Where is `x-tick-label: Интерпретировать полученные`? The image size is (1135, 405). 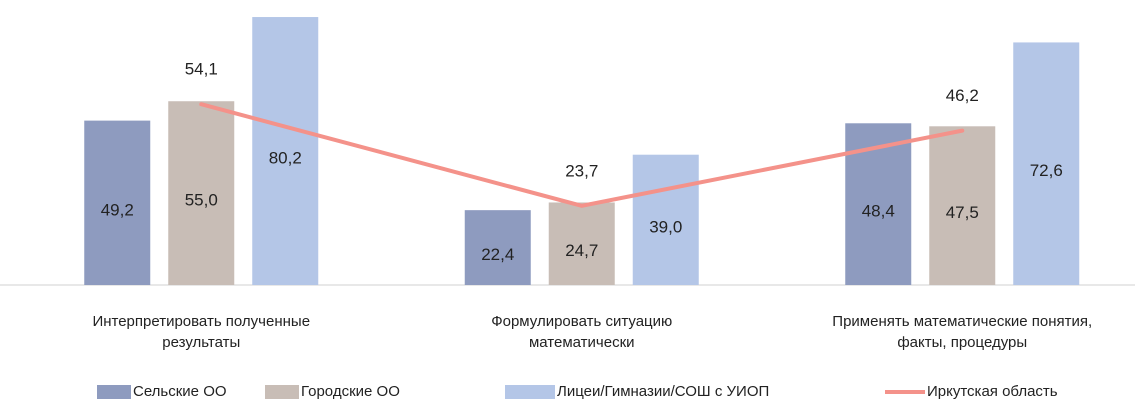
x-tick-label: Интерпретировать полученные is located at coordinates (201, 321).